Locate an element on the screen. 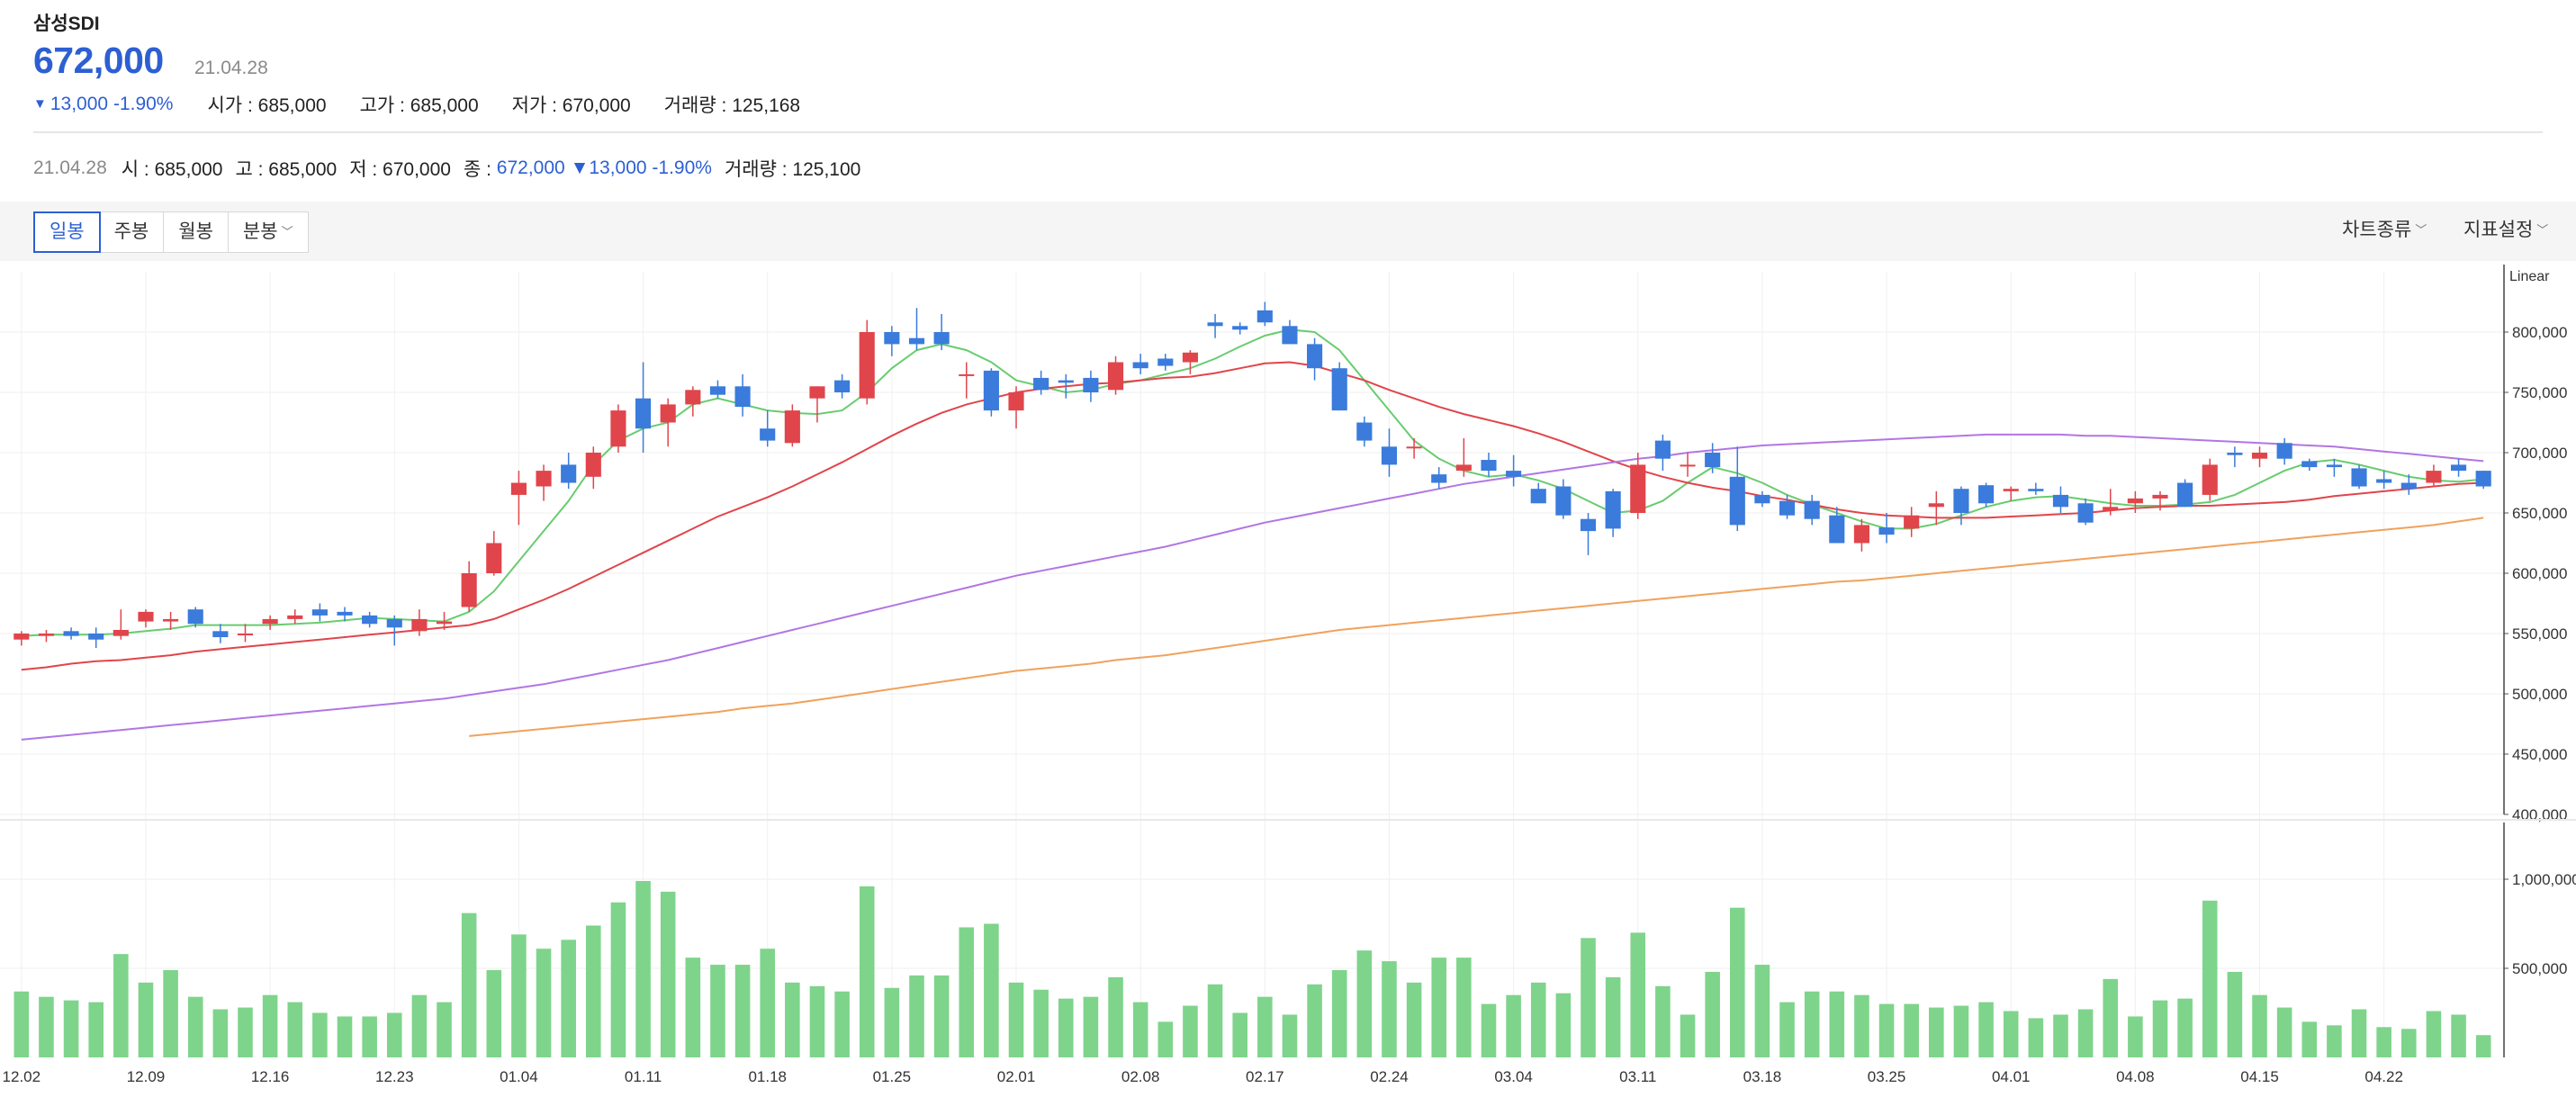 This screenshot has height=1097, width=2576. chart-type-dropdown: 차트종류 ﹀ is located at coordinates (2384, 228).